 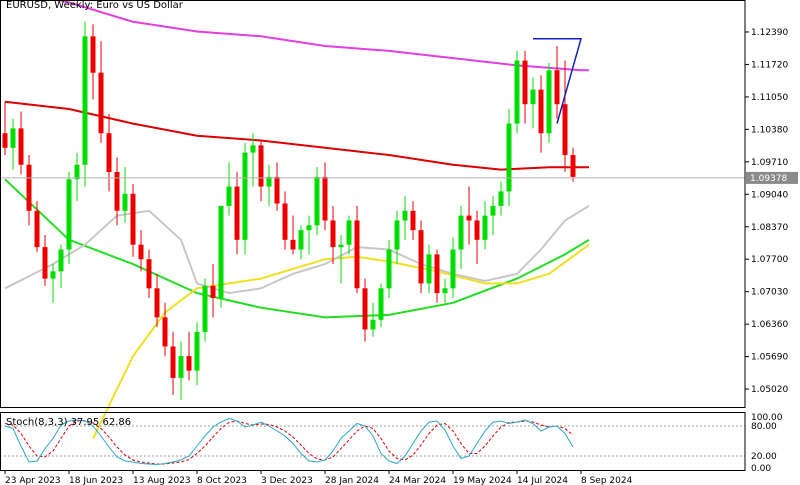 I want to click on x-tick-label: 19 May 2024, so click(x=482, y=480).